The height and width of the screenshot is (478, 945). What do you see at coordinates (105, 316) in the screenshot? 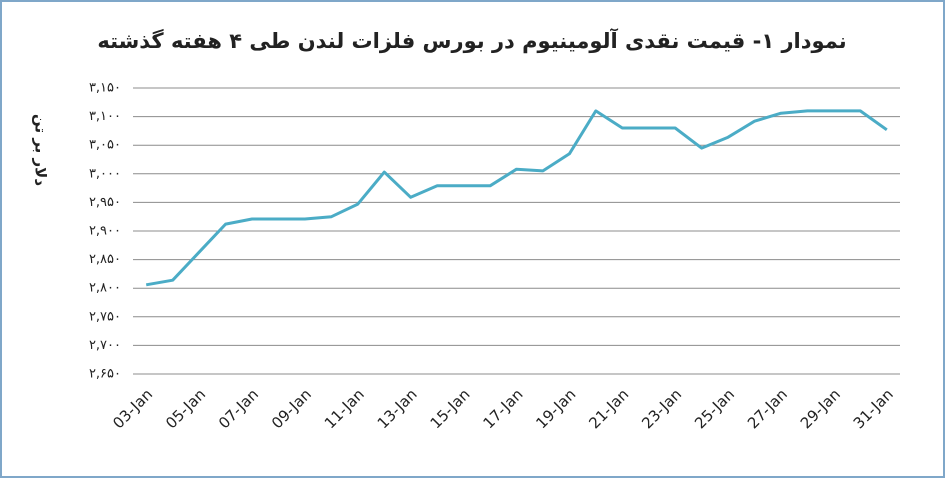
I see `y-tick-label: ۲,۷۵۰` at bounding box center [105, 316].